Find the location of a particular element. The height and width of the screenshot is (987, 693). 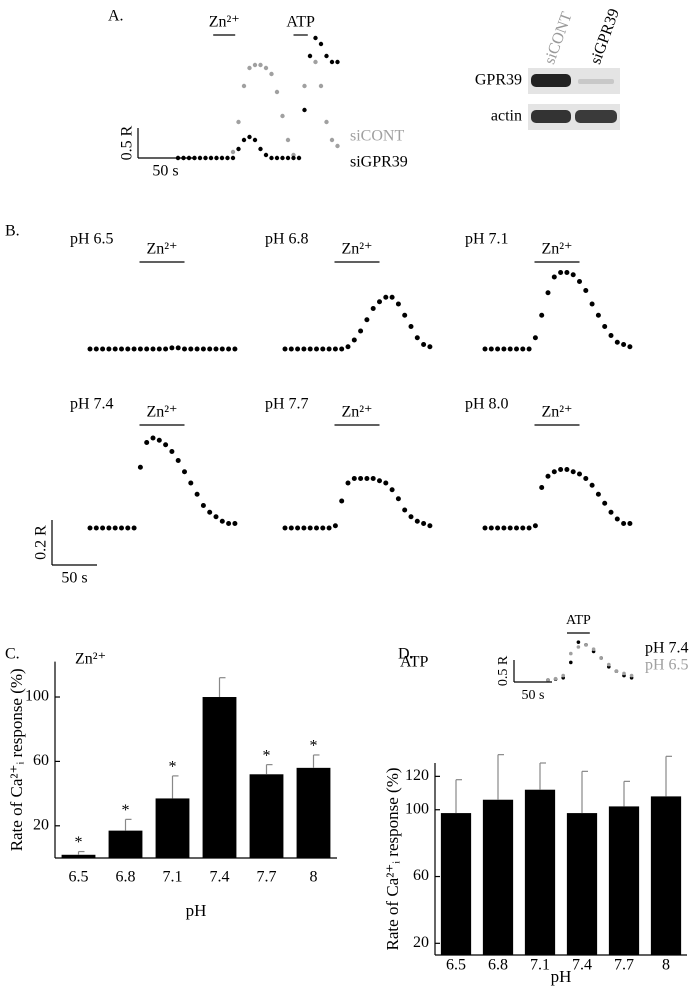

scale-label-y: 0.5 R is located at coordinates (503, 670).